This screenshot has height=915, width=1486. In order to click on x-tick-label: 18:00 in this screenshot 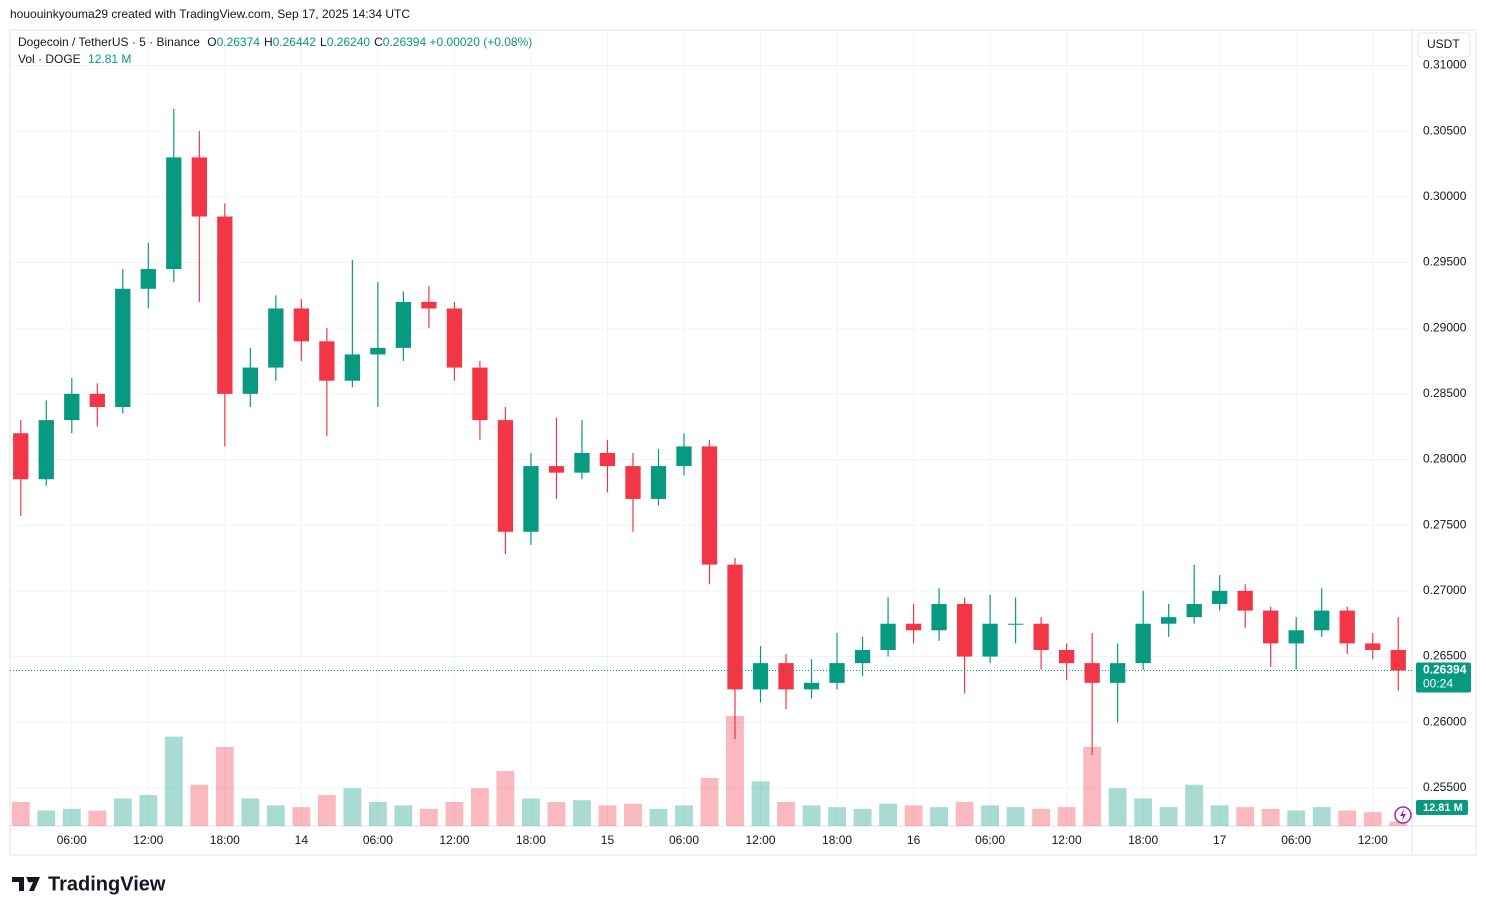, I will do `click(837, 840)`.